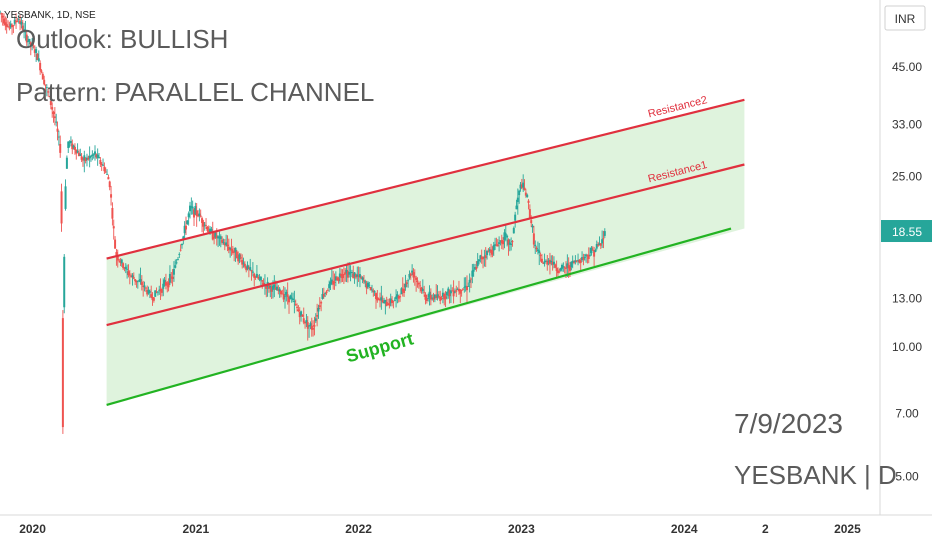 Image resolution: width=932 pixels, height=550 pixels. What do you see at coordinates (906, 272) in the screenshot?
I see `price-axis: 5.00 7.00 10.00 13.00 18.55 25.00 33.00 45.00` at bounding box center [906, 272].